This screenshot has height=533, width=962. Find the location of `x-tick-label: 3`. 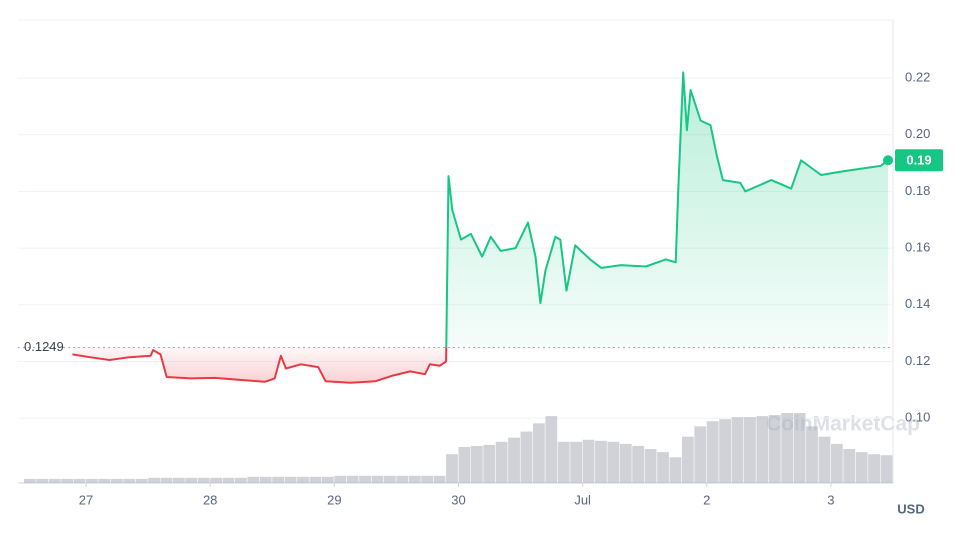

x-tick-label: 3 is located at coordinates (830, 499).